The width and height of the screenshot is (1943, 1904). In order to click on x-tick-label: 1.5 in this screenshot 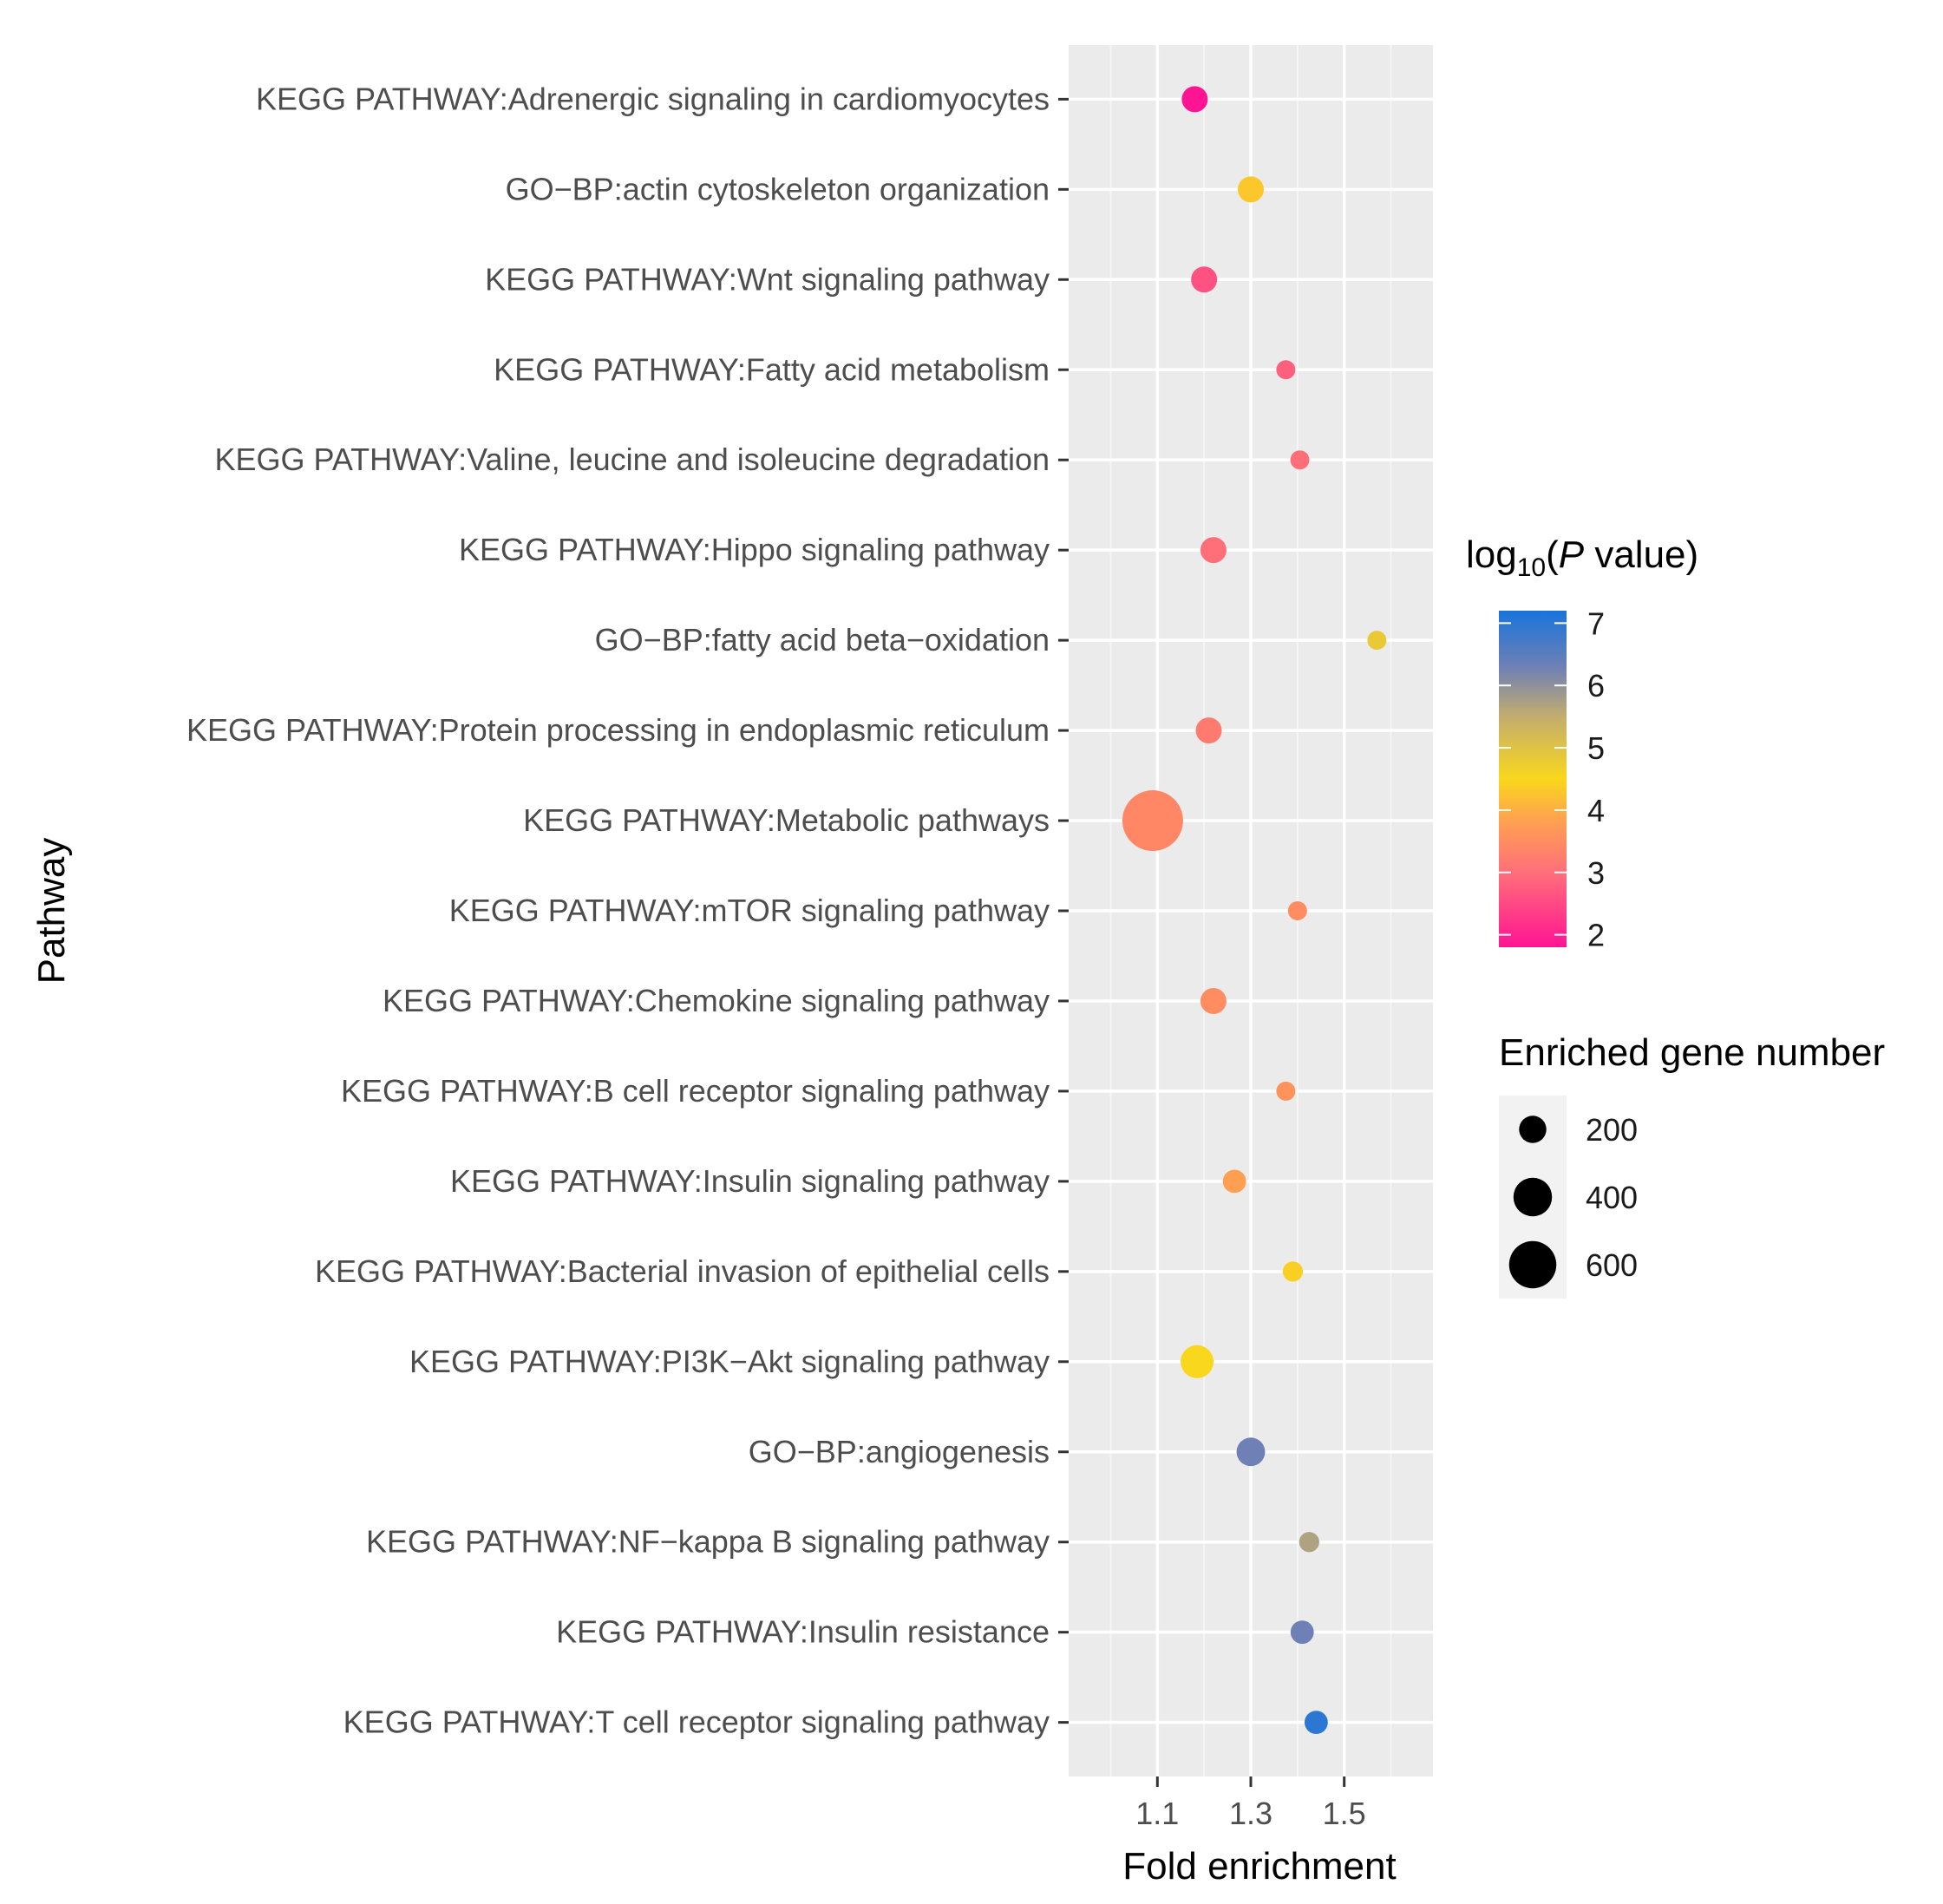, I will do `click(1345, 1813)`.